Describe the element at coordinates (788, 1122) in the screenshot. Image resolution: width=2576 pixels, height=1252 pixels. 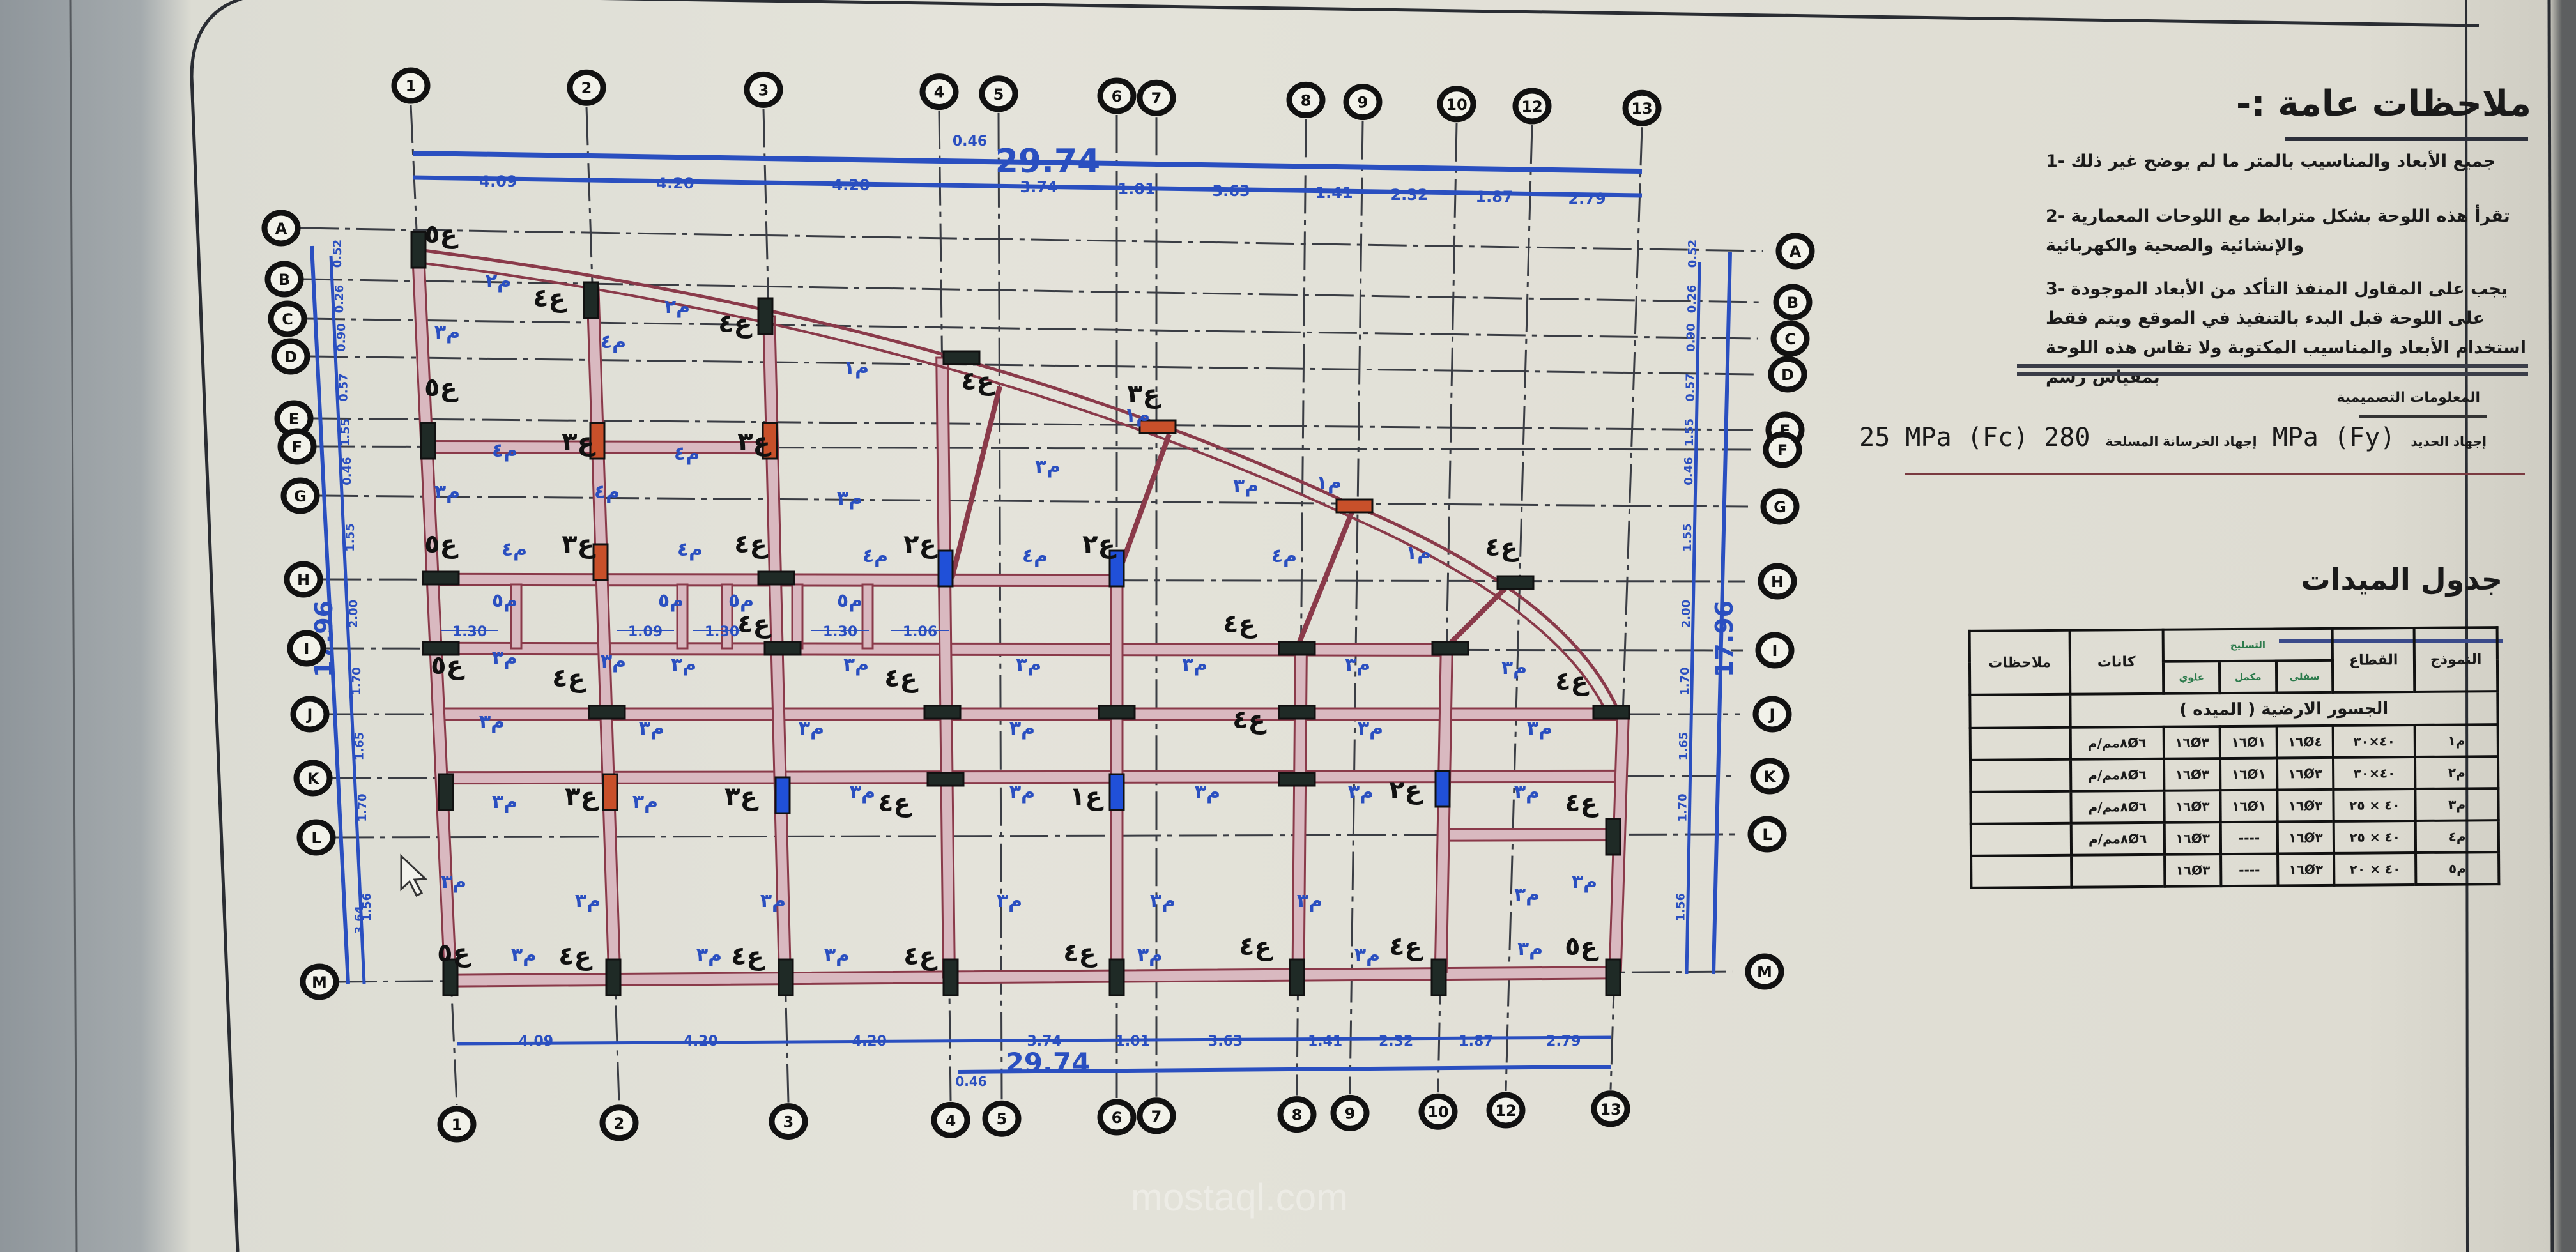
I see `grid-bubble-column-label: 3` at that location.